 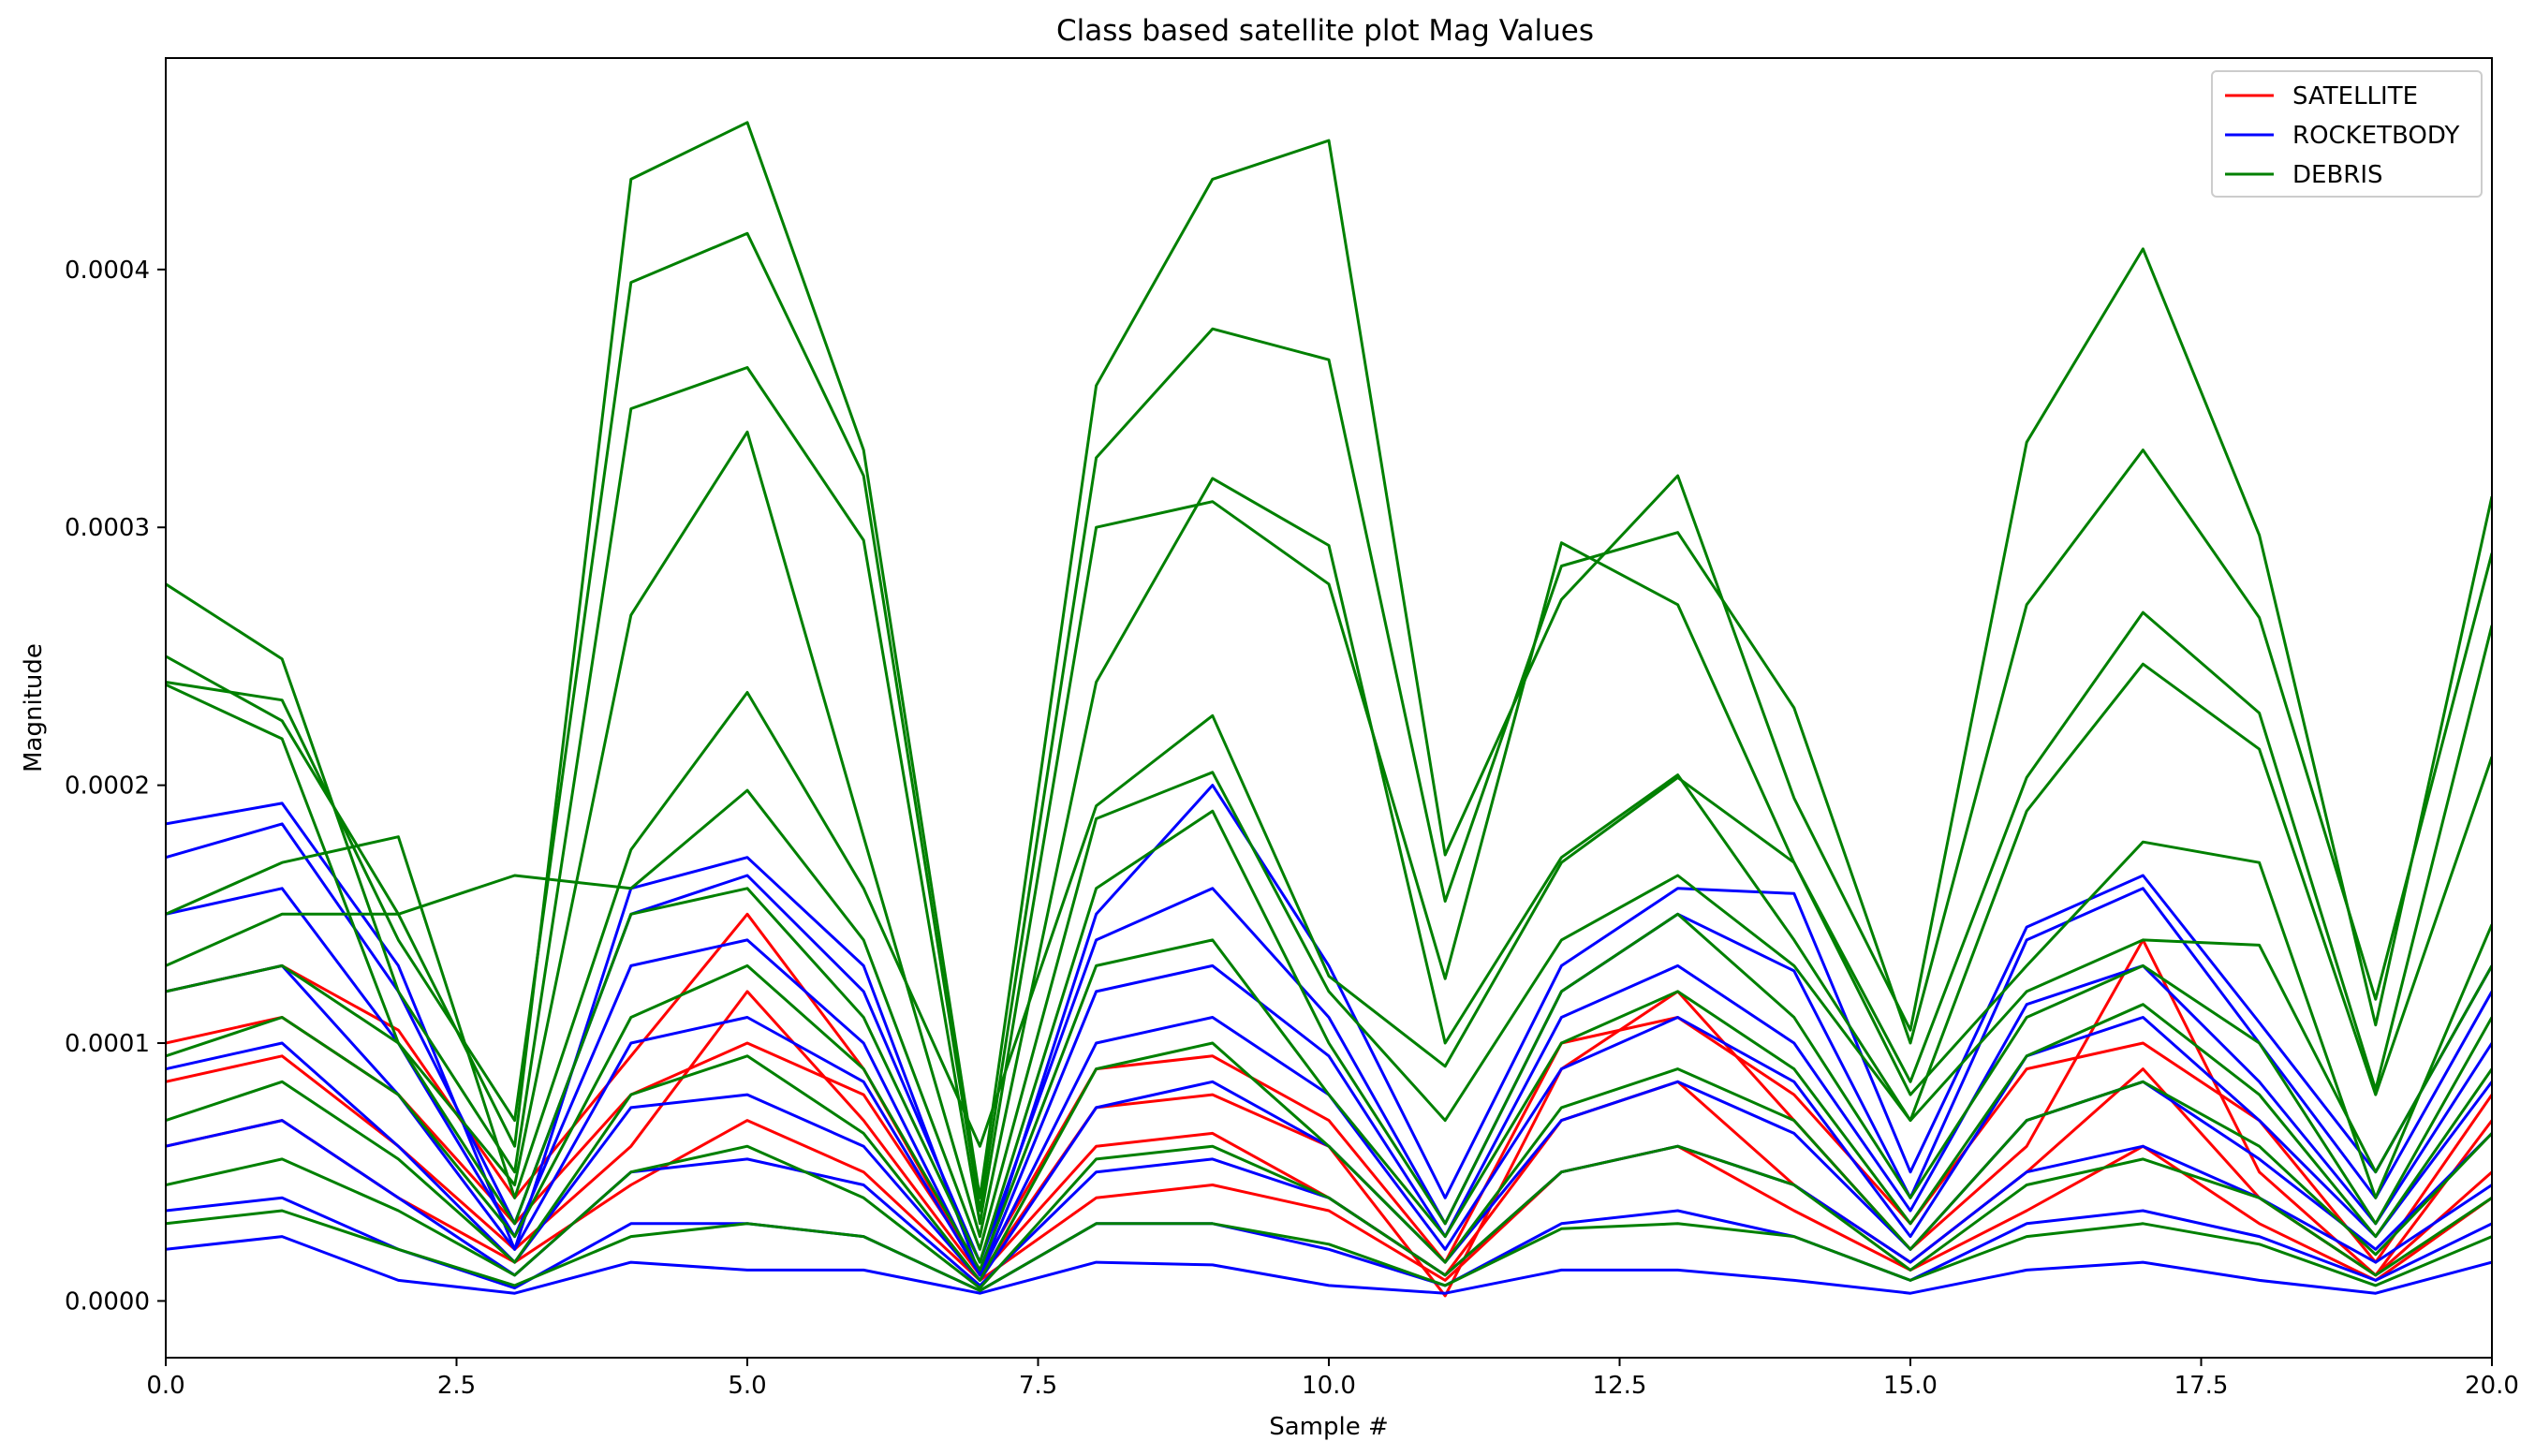 What do you see at coordinates (107, 1302) in the screenshot?
I see `y-tick-label: 0.0000` at bounding box center [107, 1302].